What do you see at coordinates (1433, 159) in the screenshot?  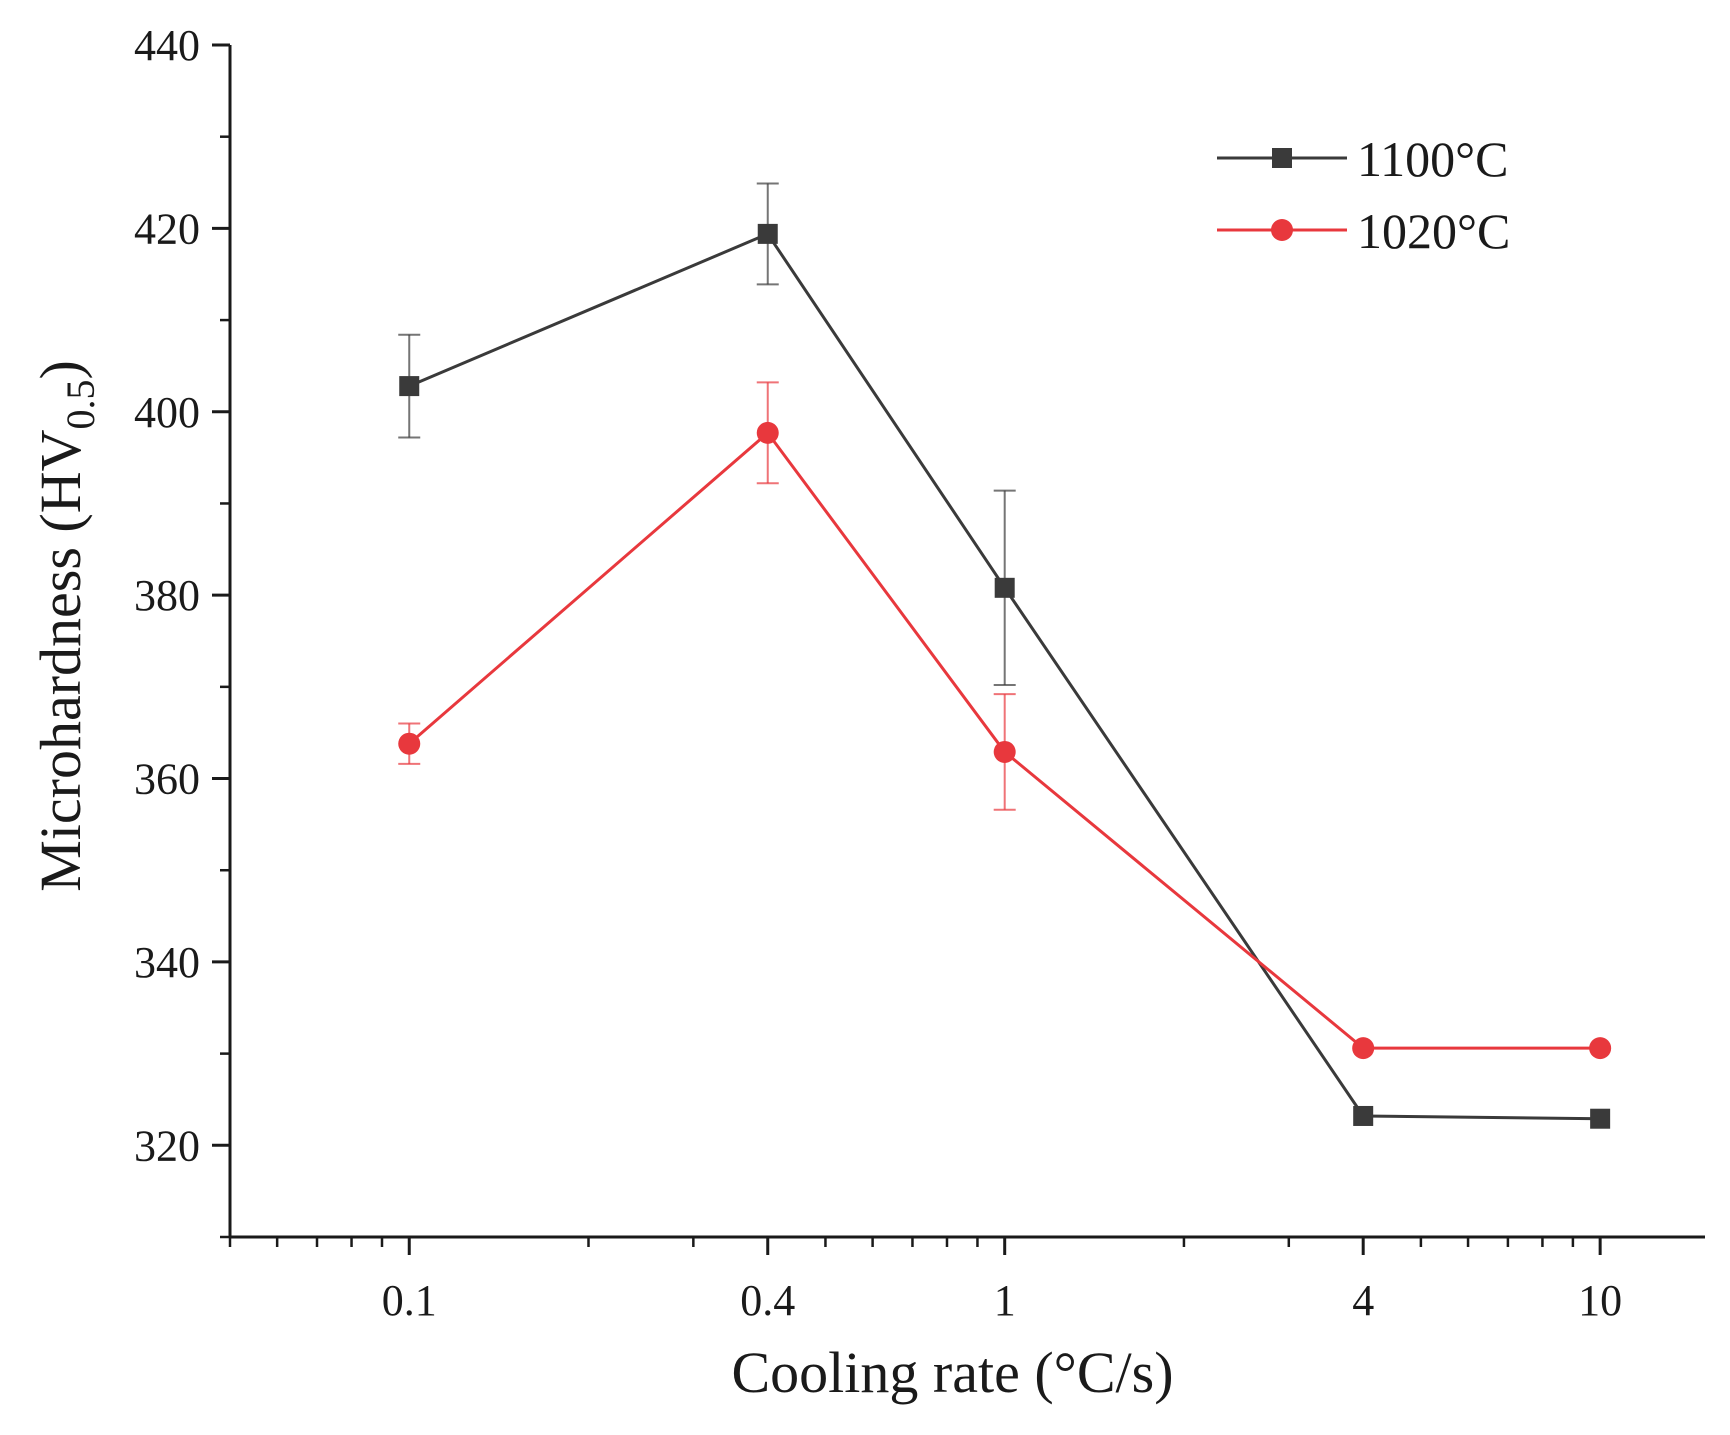 I see `legend-label: 1100°C` at bounding box center [1433, 159].